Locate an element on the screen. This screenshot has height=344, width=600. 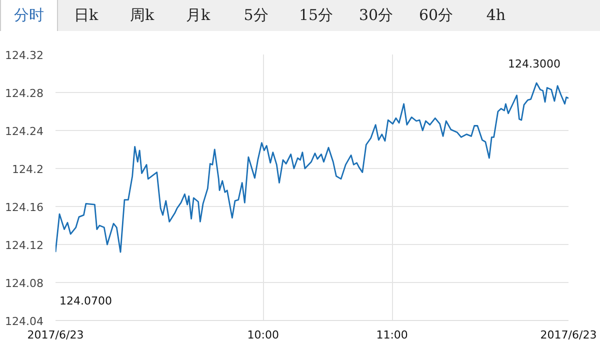
text: 分时 is located at coordinates (29, 15).